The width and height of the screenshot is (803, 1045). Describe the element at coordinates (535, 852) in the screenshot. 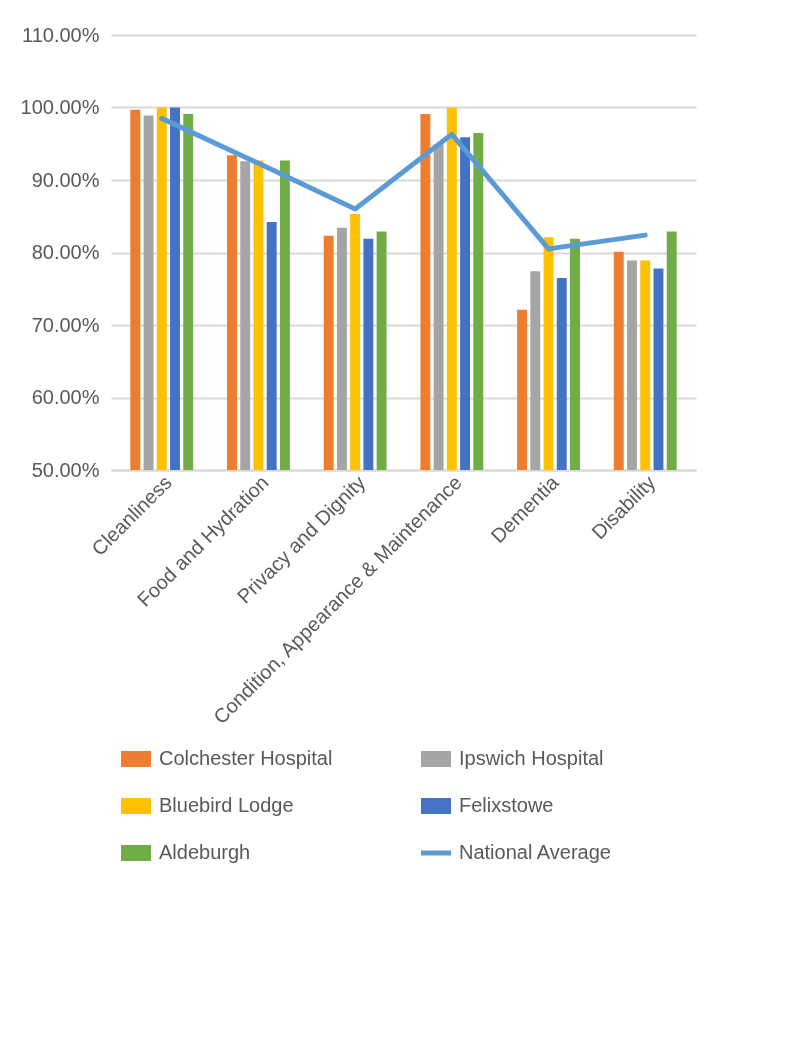

I see `legend-label: National Average` at that location.